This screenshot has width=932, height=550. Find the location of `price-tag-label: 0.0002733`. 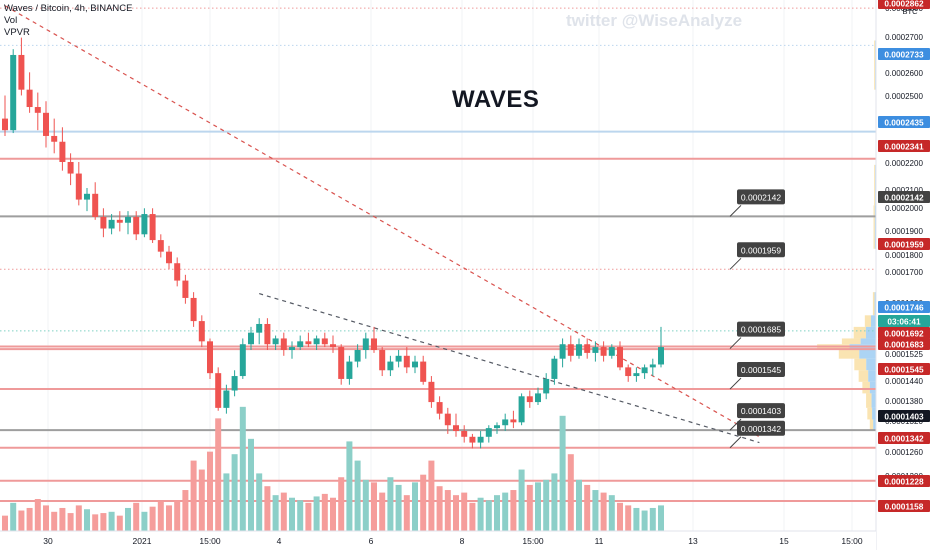

price-tag-label: 0.0002733 is located at coordinates (904, 55).